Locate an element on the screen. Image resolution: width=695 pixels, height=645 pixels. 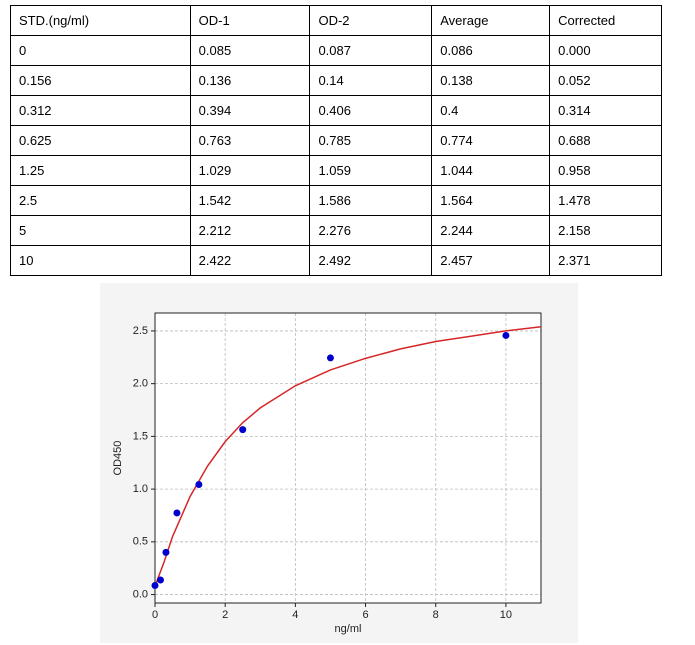
x-tick-label: 8 is located at coordinates (436, 615).